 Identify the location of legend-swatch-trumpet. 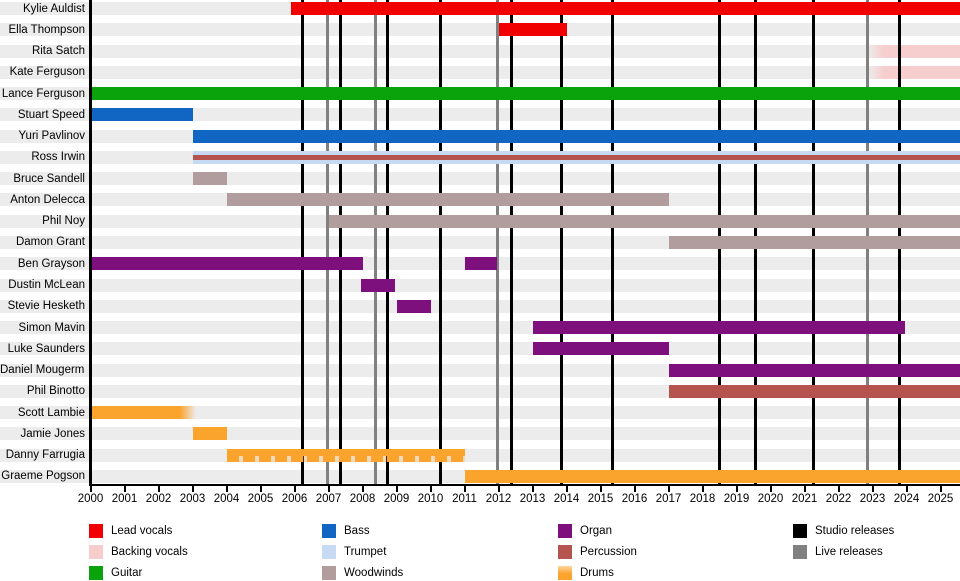
(329, 552).